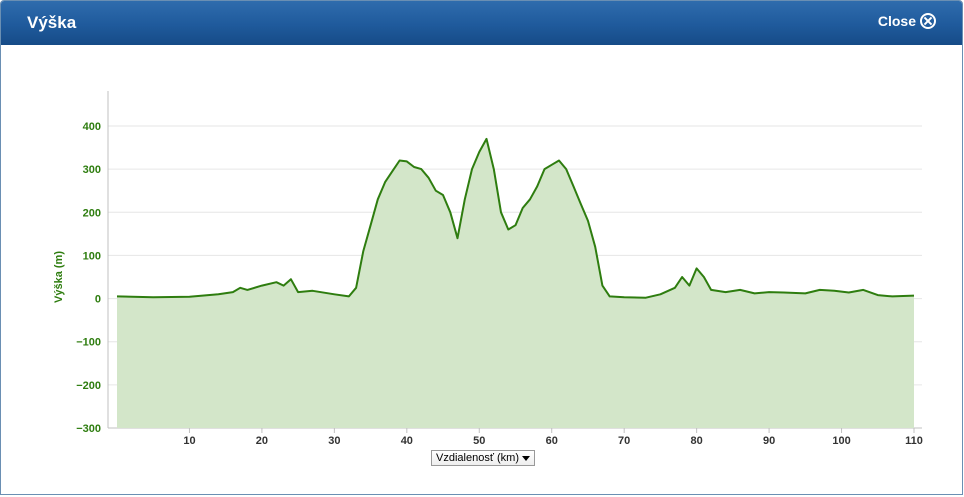  What do you see at coordinates (914, 441) in the screenshot?
I see `x-tick-label: 110` at bounding box center [914, 441].